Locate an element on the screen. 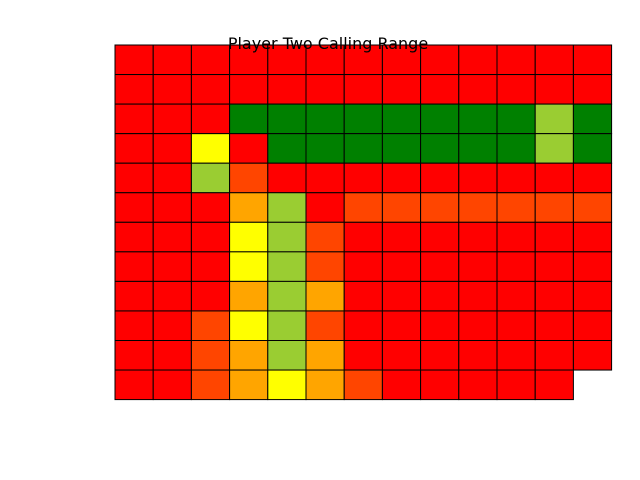 The height and width of the screenshot is (480, 640). heatmap-cell-r2-c0 is located at coordinates (134, 119).